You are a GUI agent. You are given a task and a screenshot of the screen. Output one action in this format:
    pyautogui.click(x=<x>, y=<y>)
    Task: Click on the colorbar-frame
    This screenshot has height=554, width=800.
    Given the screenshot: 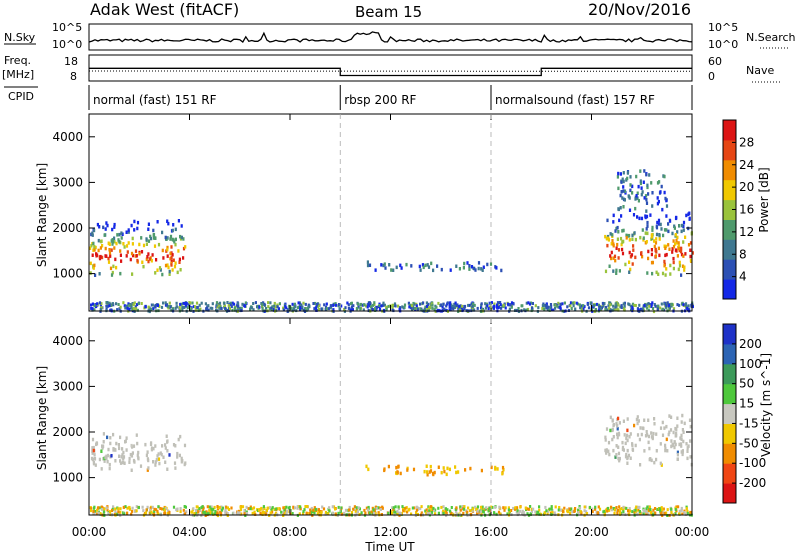 What is the action you would take?
    pyautogui.click(x=729, y=413)
    